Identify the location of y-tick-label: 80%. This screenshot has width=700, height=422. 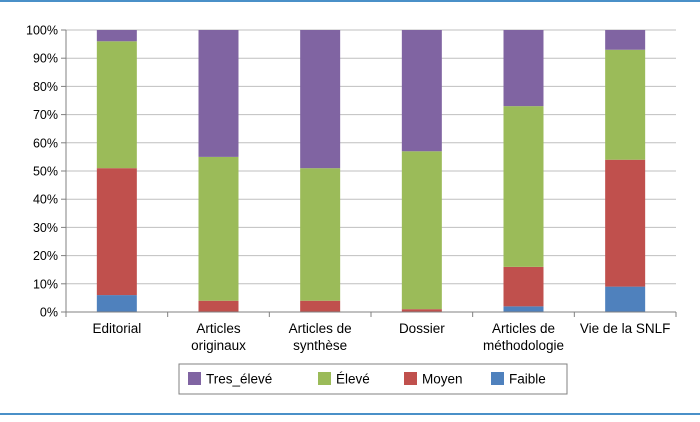
(45, 87).